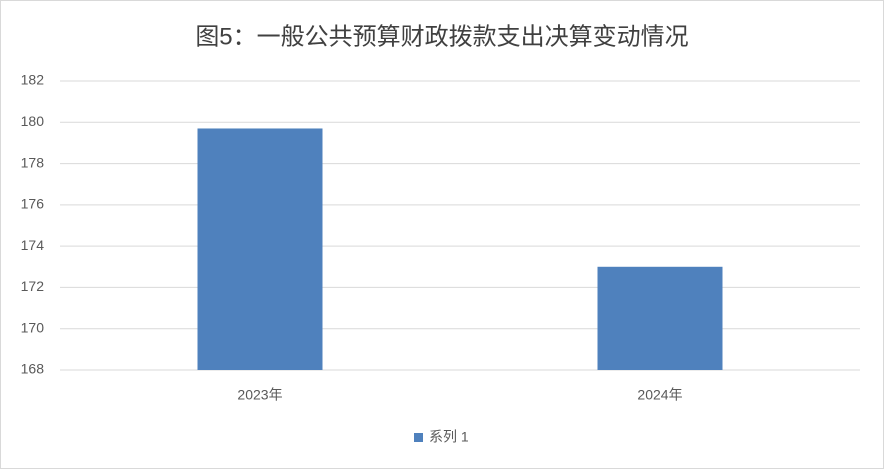 The height and width of the screenshot is (469, 884). I want to click on y-tick-label: 172, so click(33, 286).